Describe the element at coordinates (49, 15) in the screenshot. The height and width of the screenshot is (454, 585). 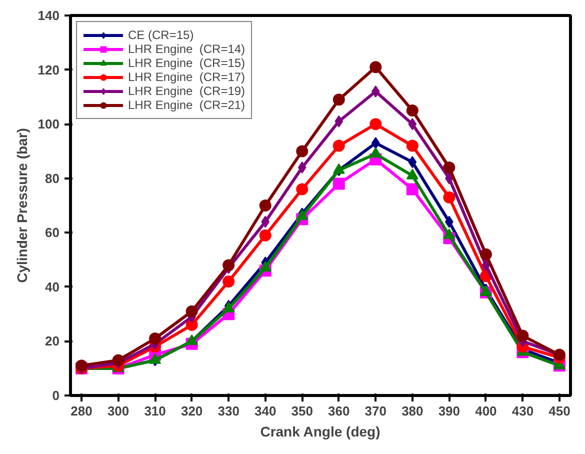
I see `y-tick-label: 140` at that location.